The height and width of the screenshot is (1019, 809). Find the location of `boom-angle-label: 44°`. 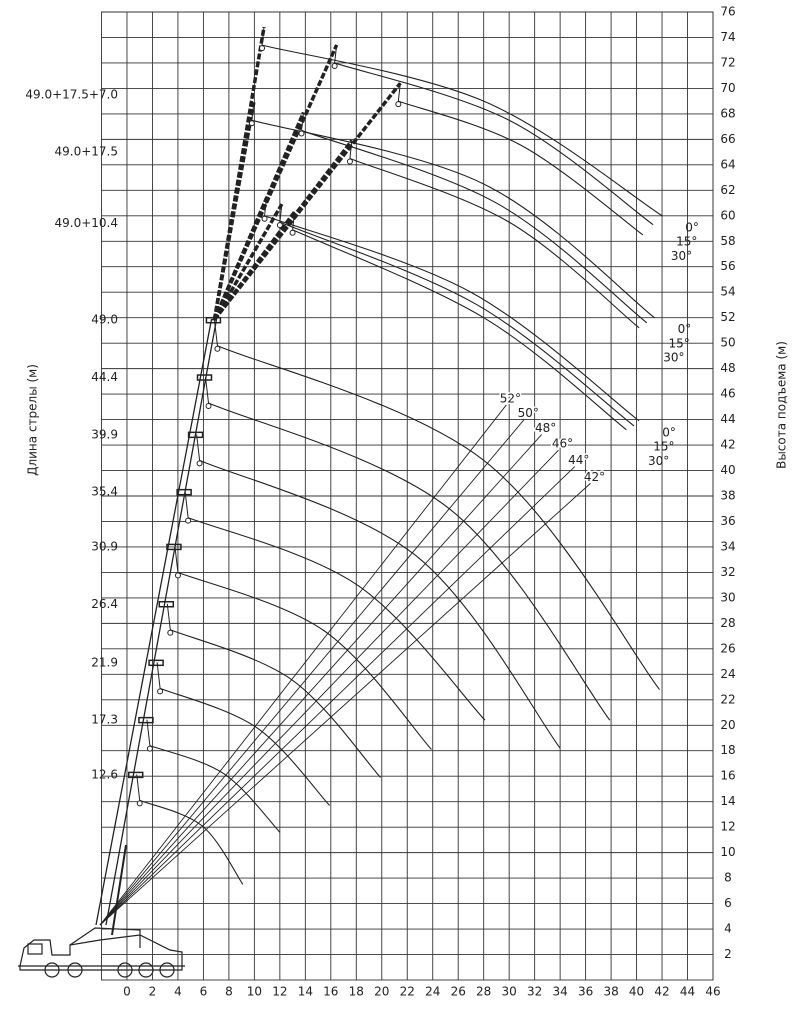

boom-angle-label: 44° is located at coordinates (578, 460).